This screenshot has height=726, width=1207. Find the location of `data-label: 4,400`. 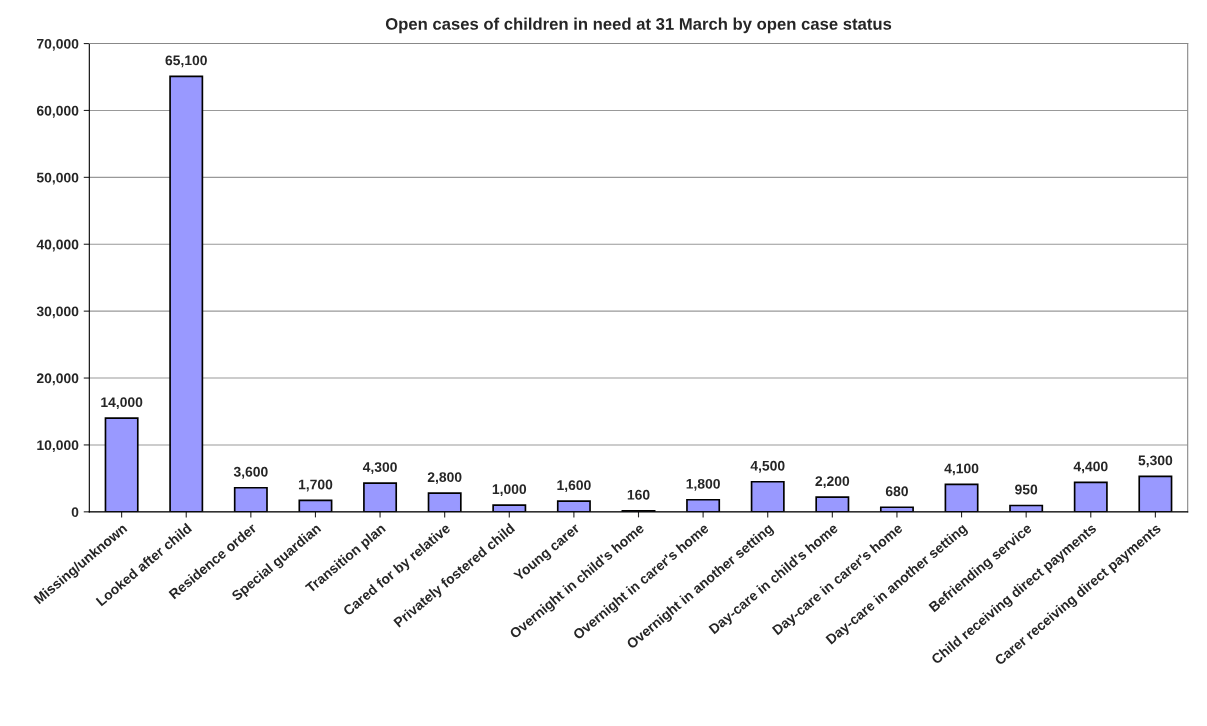

data-label: 4,400 is located at coordinates (1090, 467).